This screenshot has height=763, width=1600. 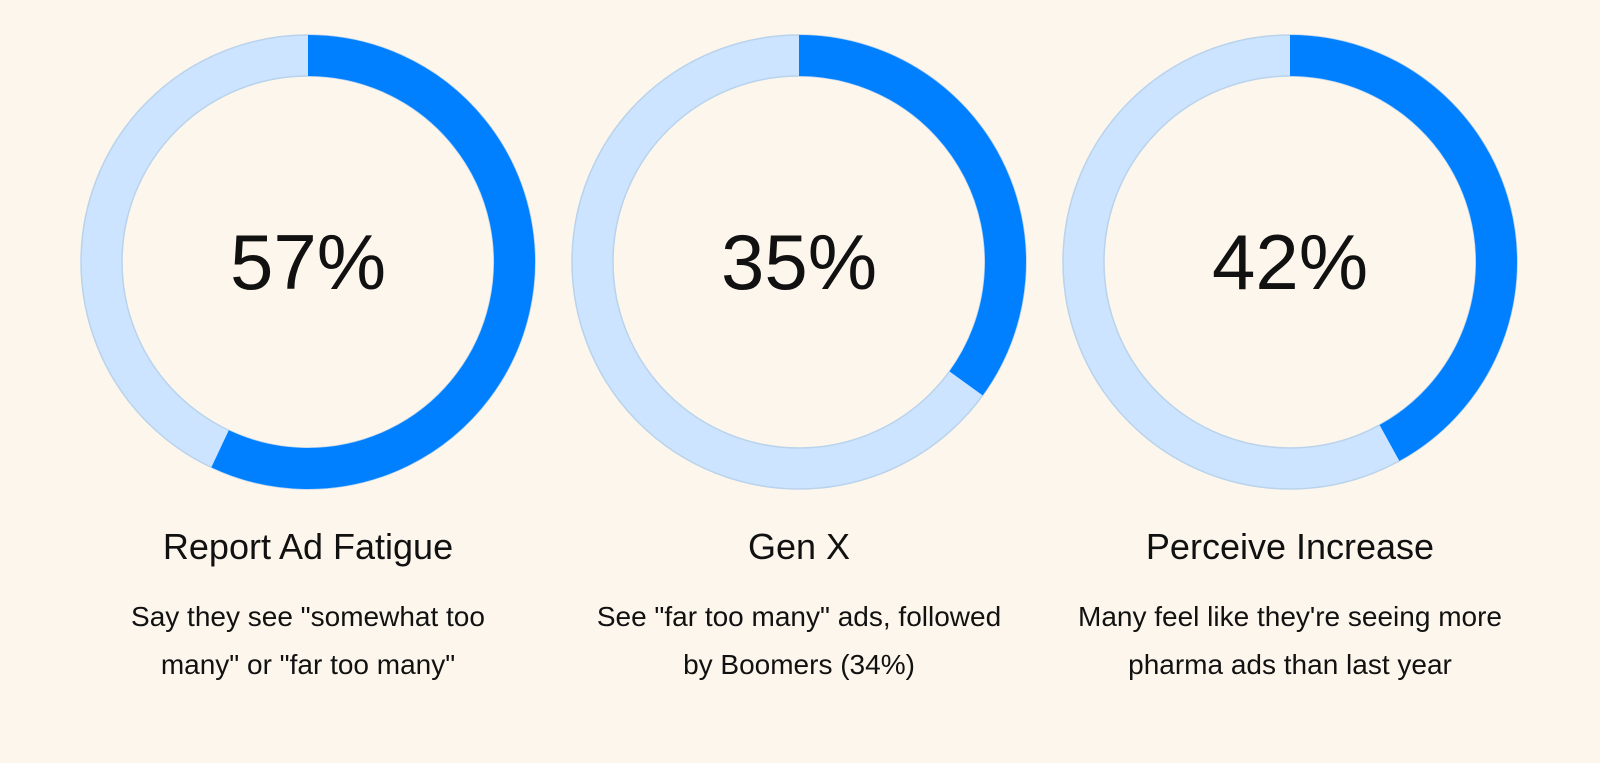 I want to click on card-title: Gen X, so click(x=799, y=546).